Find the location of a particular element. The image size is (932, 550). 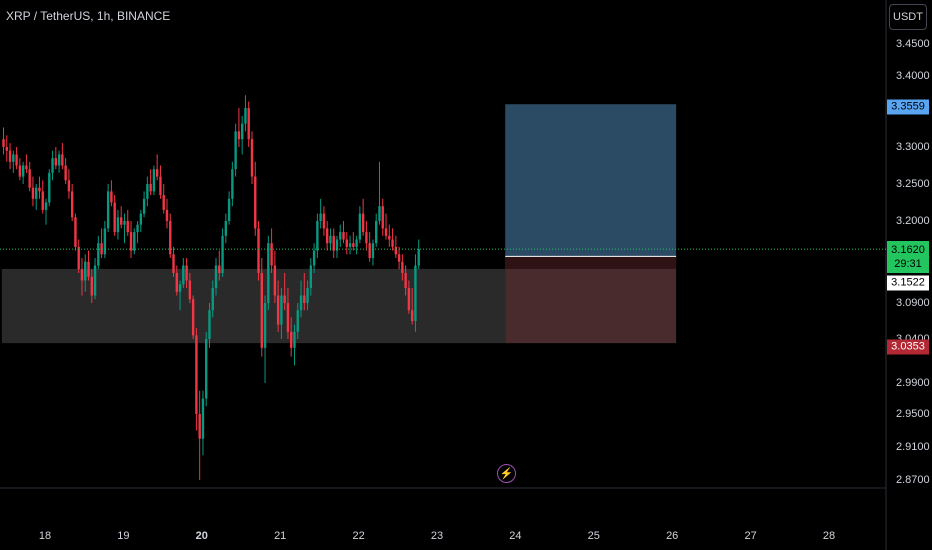

time-axis-tick: 23 is located at coordinates (437, 536).